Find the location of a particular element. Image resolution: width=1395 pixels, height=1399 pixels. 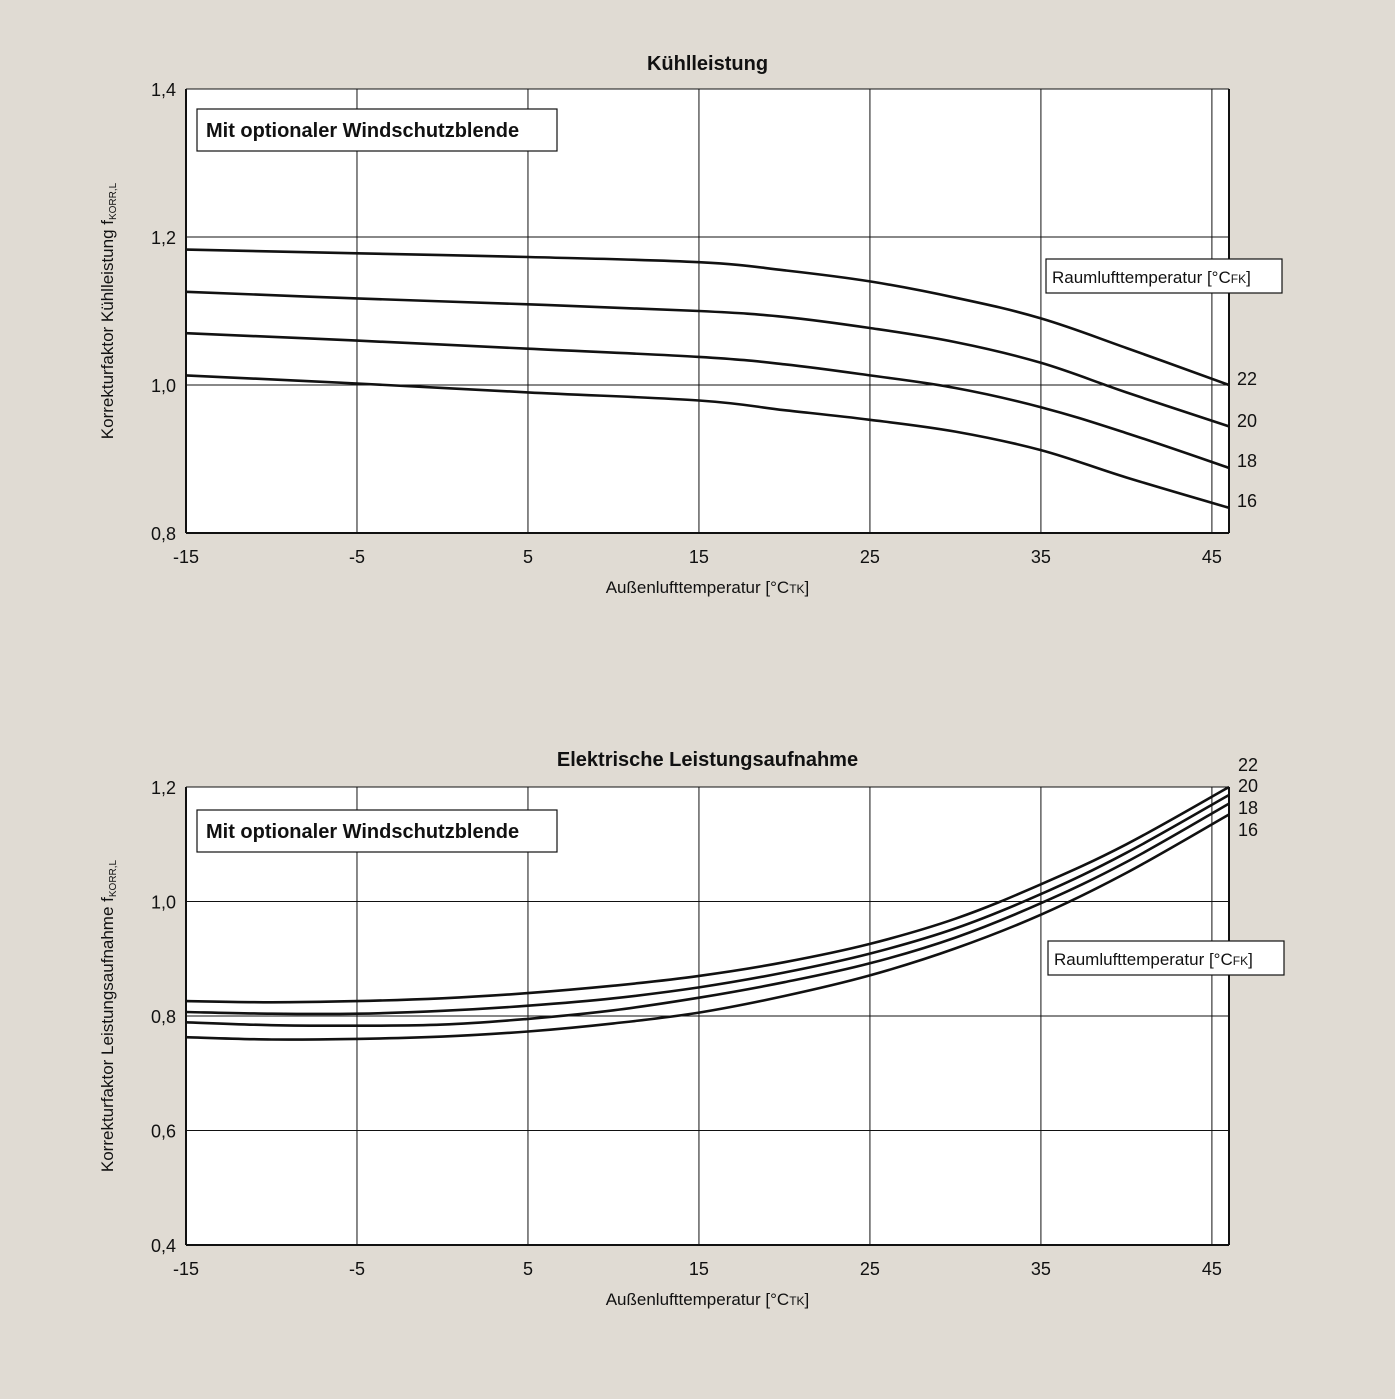

chart-title: Kühlleistung is located at coordinates (707, 64).